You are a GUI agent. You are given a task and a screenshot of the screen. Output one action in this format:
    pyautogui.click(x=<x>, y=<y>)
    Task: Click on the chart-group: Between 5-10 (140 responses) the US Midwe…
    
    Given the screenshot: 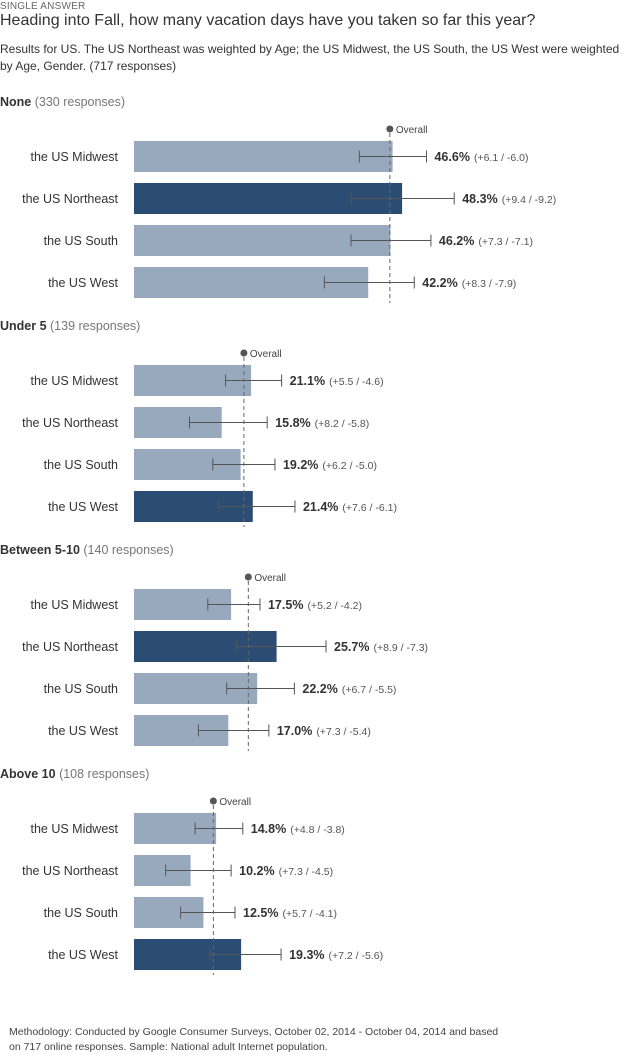 What is the action you would take?
    pyautogui.click(x=214, y=647)
    